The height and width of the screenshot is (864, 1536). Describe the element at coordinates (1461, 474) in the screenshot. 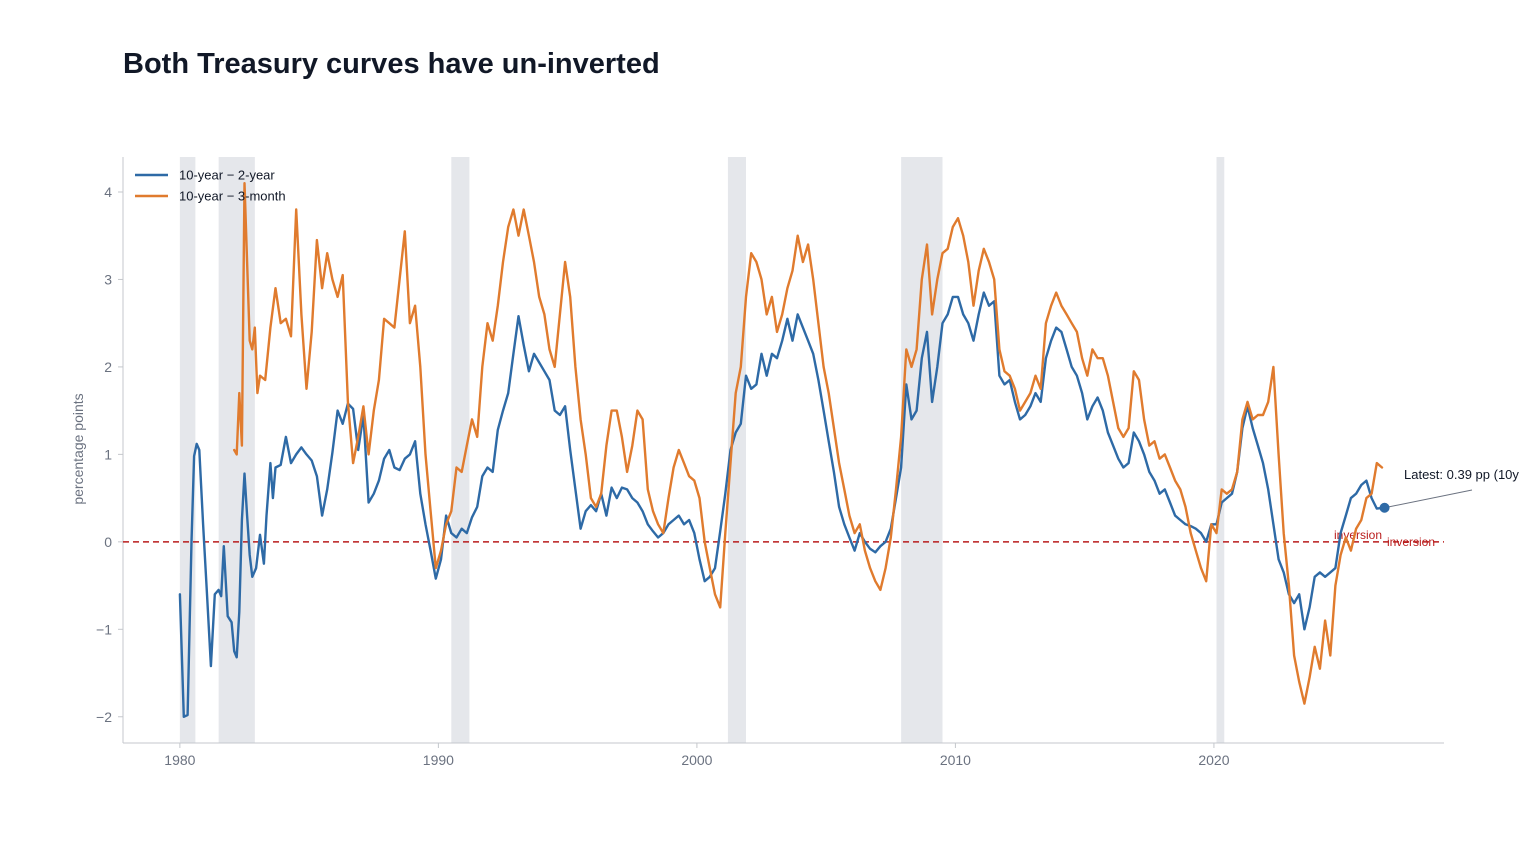

I see `annotation-label: Latest: 0.39 pp (10y` at that location.